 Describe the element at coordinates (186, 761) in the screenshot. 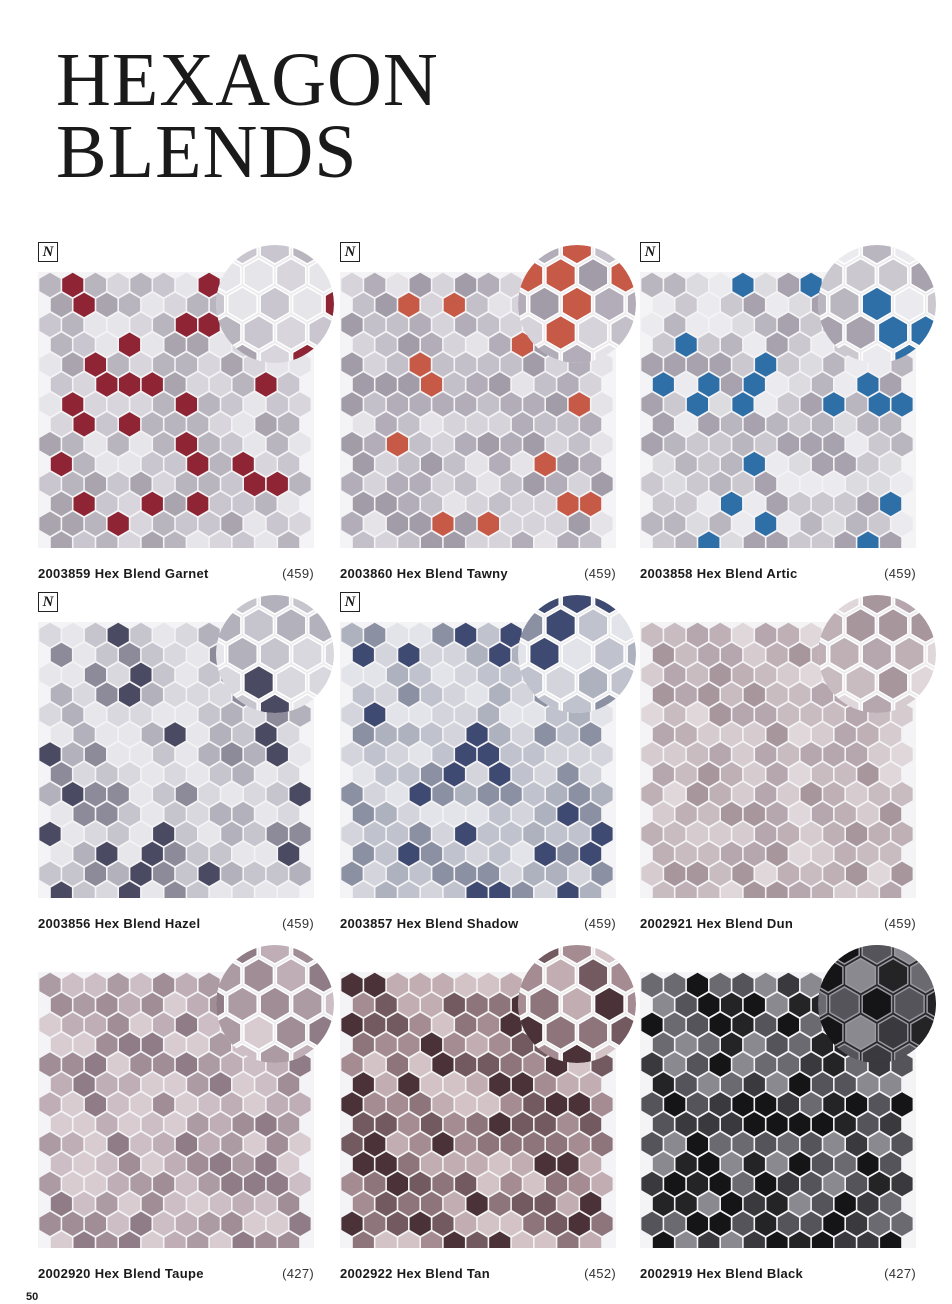

I see `product-card: N 2003856 Hex Blend Hazel (459)` at that location.